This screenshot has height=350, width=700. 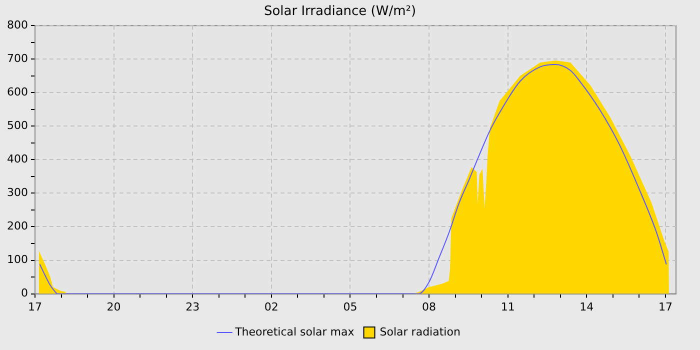 What do you see at coordinates (113, 307) in the screenshot?
I see `x-tick-label: 20` at bounding box center [113, 307].